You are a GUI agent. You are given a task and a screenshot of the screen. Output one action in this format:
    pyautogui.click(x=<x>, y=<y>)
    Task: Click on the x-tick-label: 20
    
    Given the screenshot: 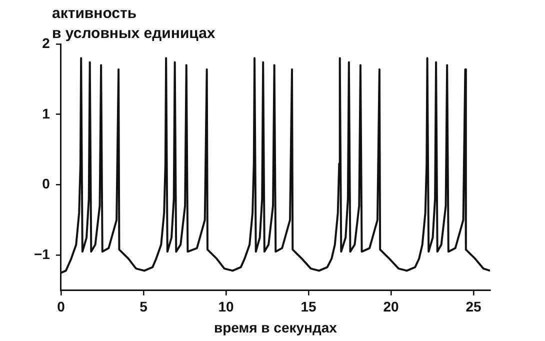 What is the action you would take?
    pyautogui.click(x=391, y=306)
    